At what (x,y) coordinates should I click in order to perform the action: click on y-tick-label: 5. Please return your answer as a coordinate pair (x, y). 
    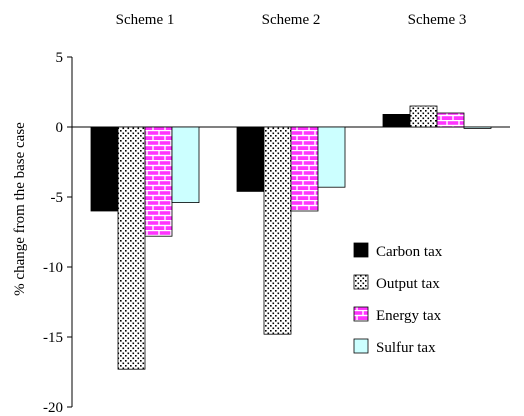
    Looking at the image, I should click on (60, 58).